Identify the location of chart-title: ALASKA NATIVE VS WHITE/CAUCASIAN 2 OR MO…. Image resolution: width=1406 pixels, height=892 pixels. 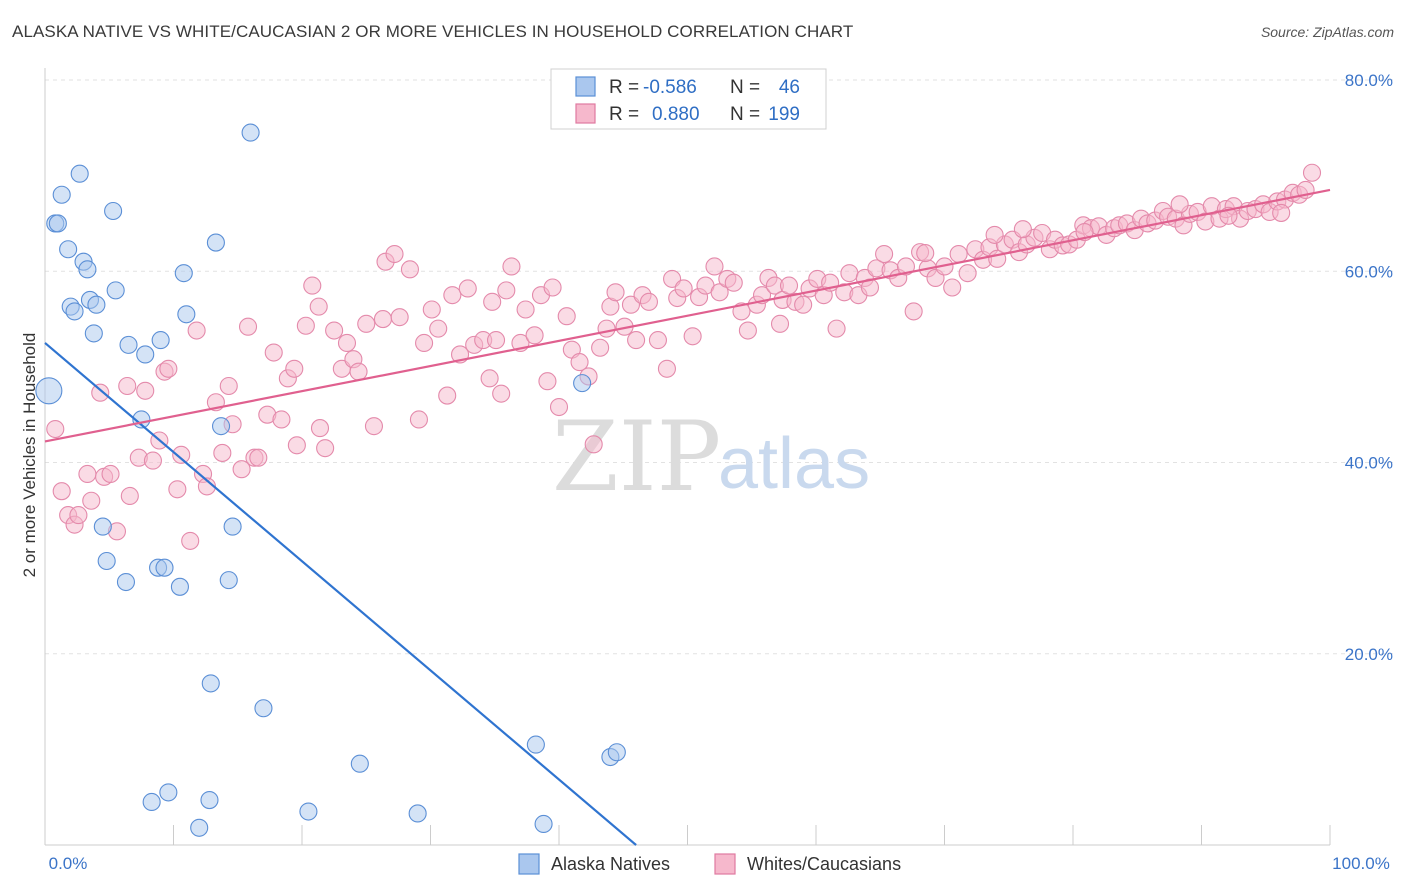
(433, 31).